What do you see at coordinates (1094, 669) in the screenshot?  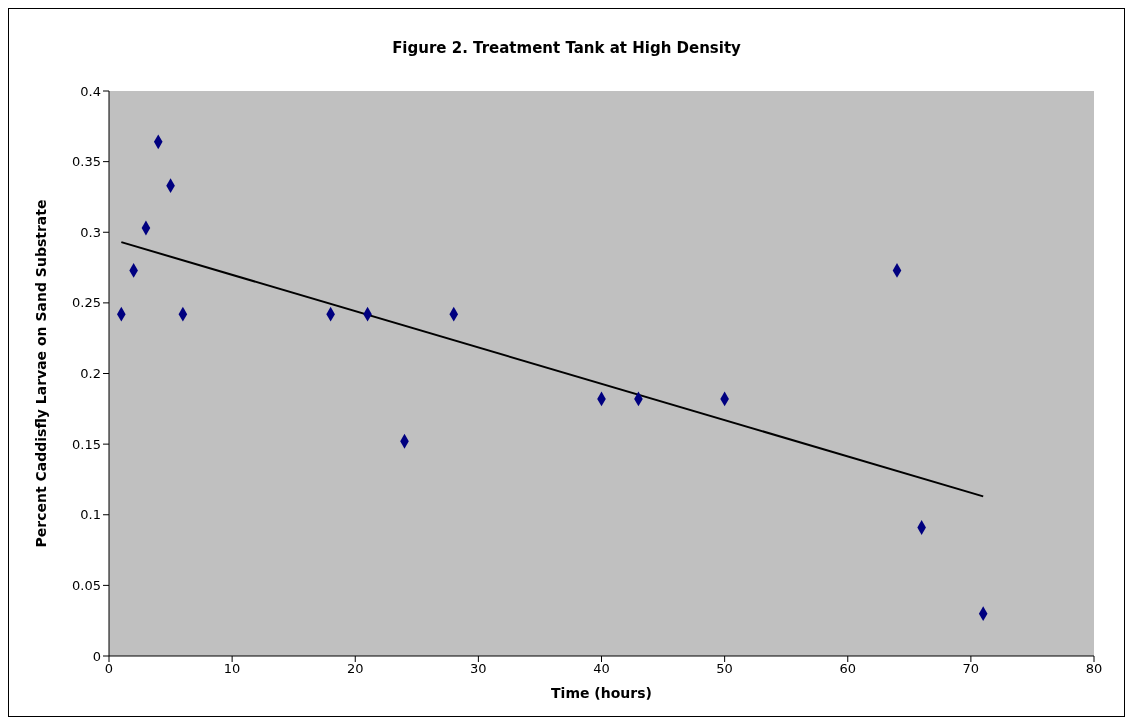 I see `x-tick-label: 80` at bounding box center [1094, 669].